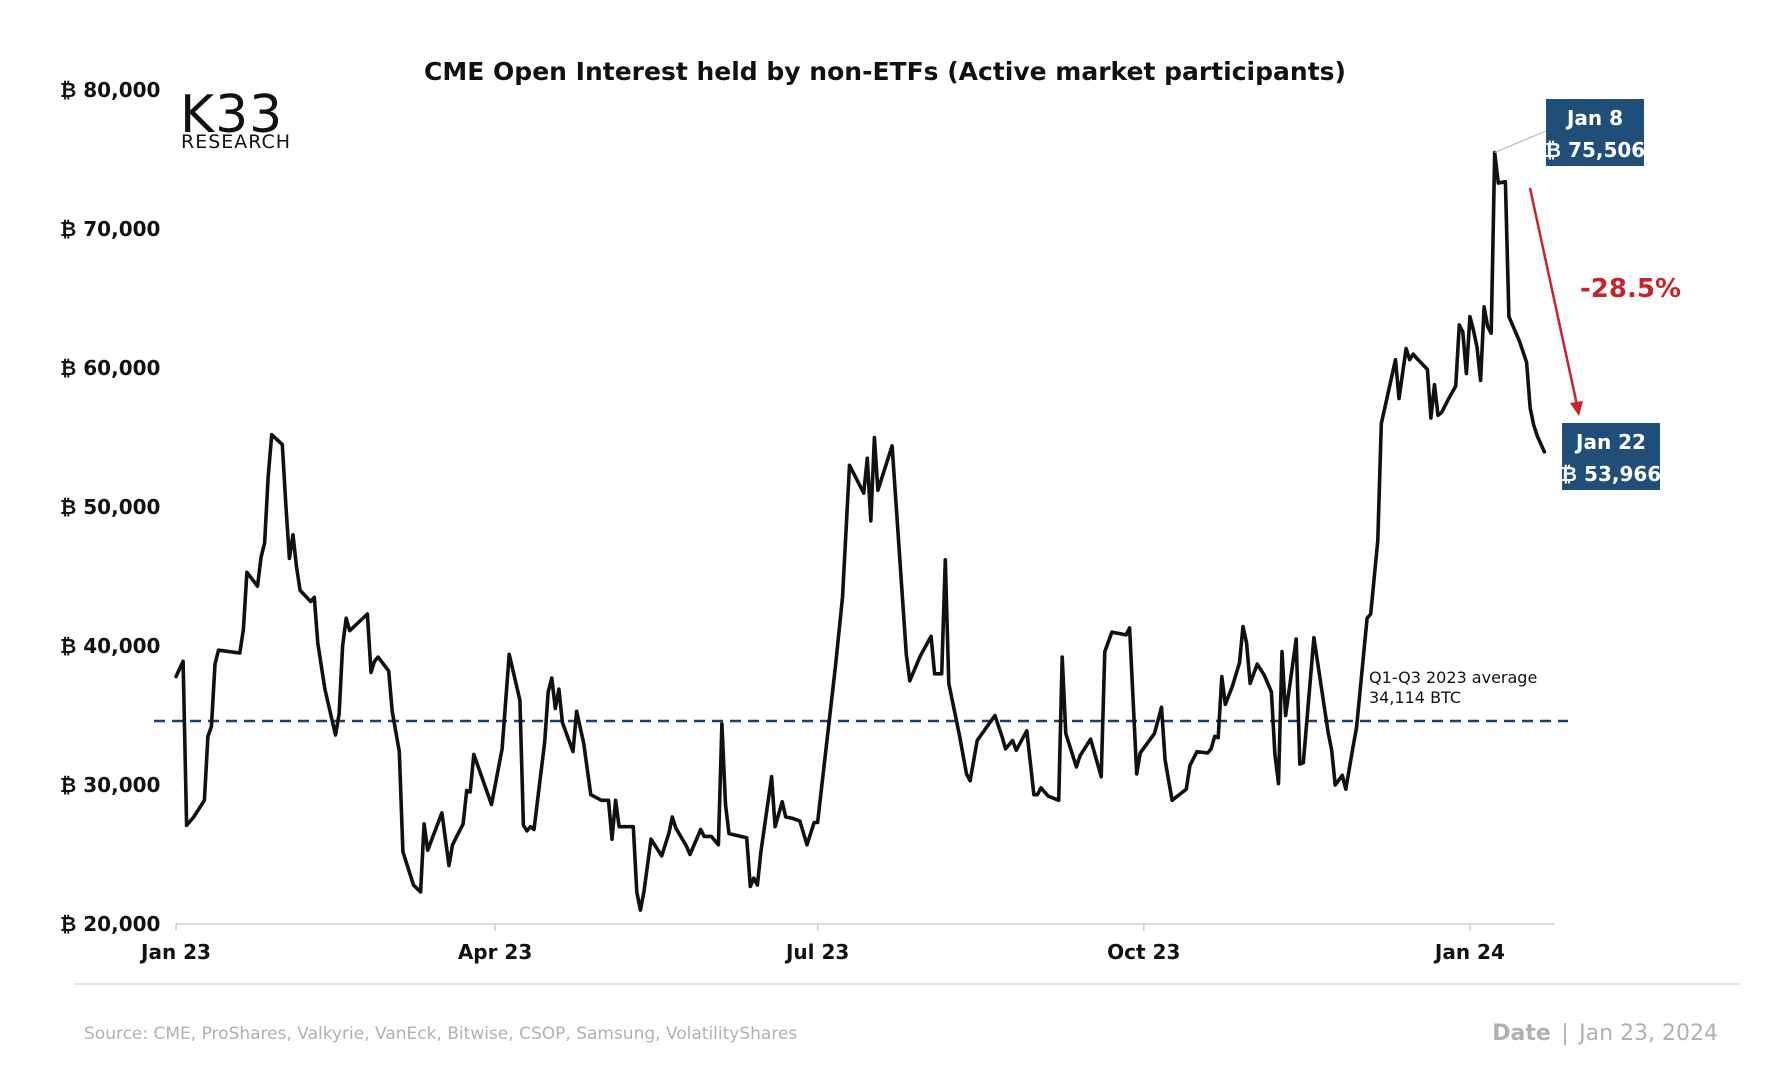 The image size is (1791, 1090). What do you see at coordinates (1595, 150) in the screenshot?
I see `peak-callout-value: ₿ 75,506` at bounding box center [1595, 150].